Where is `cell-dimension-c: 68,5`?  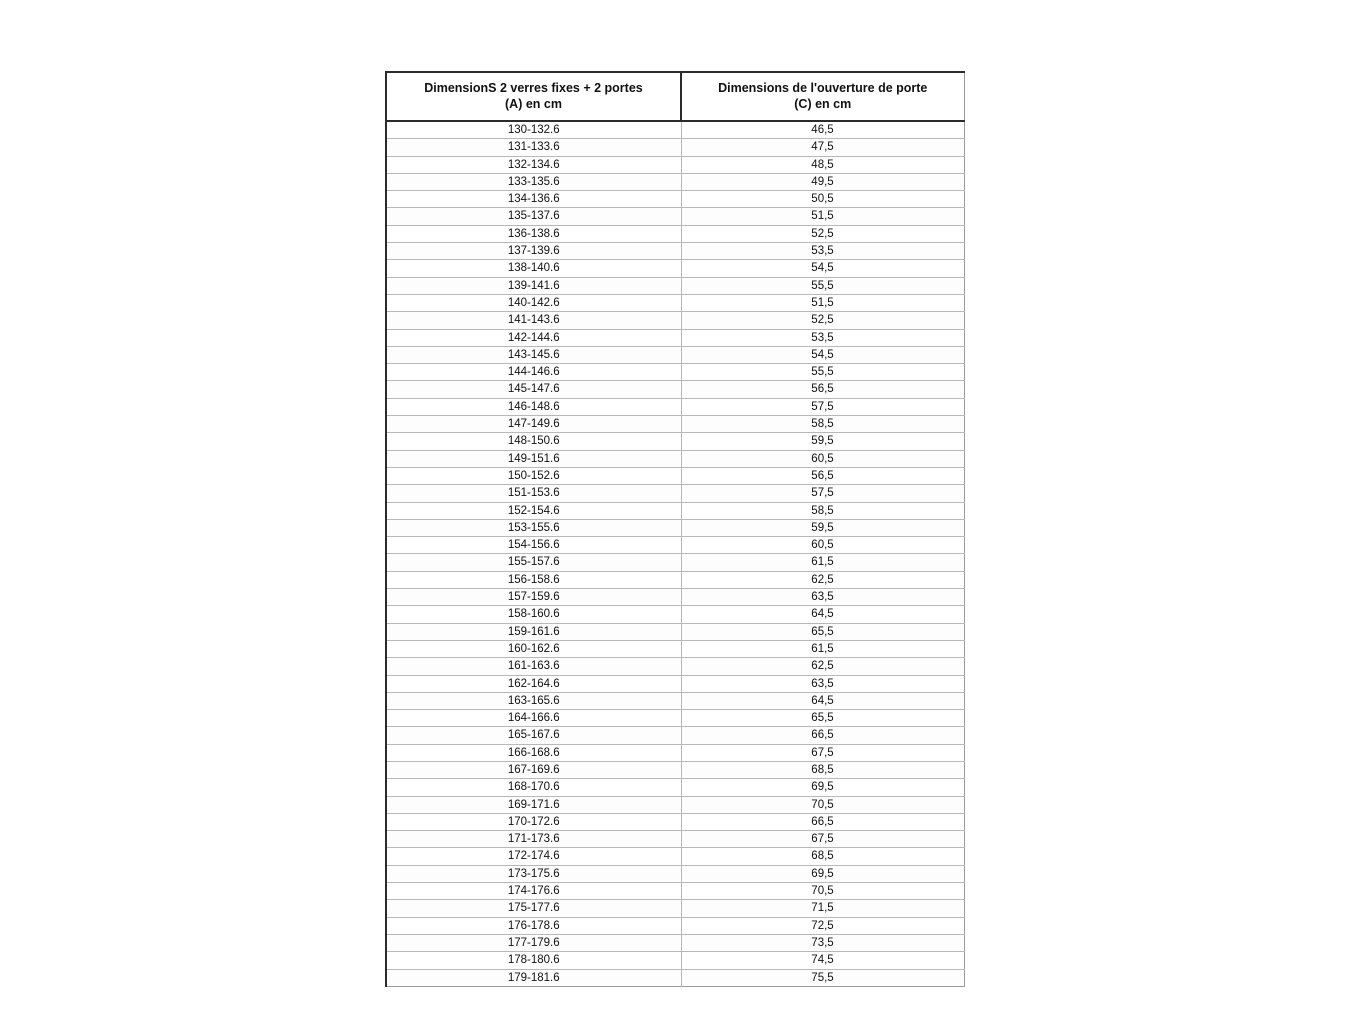
cell-dimension-c: 68,5 is located at coordinates (822, 856).